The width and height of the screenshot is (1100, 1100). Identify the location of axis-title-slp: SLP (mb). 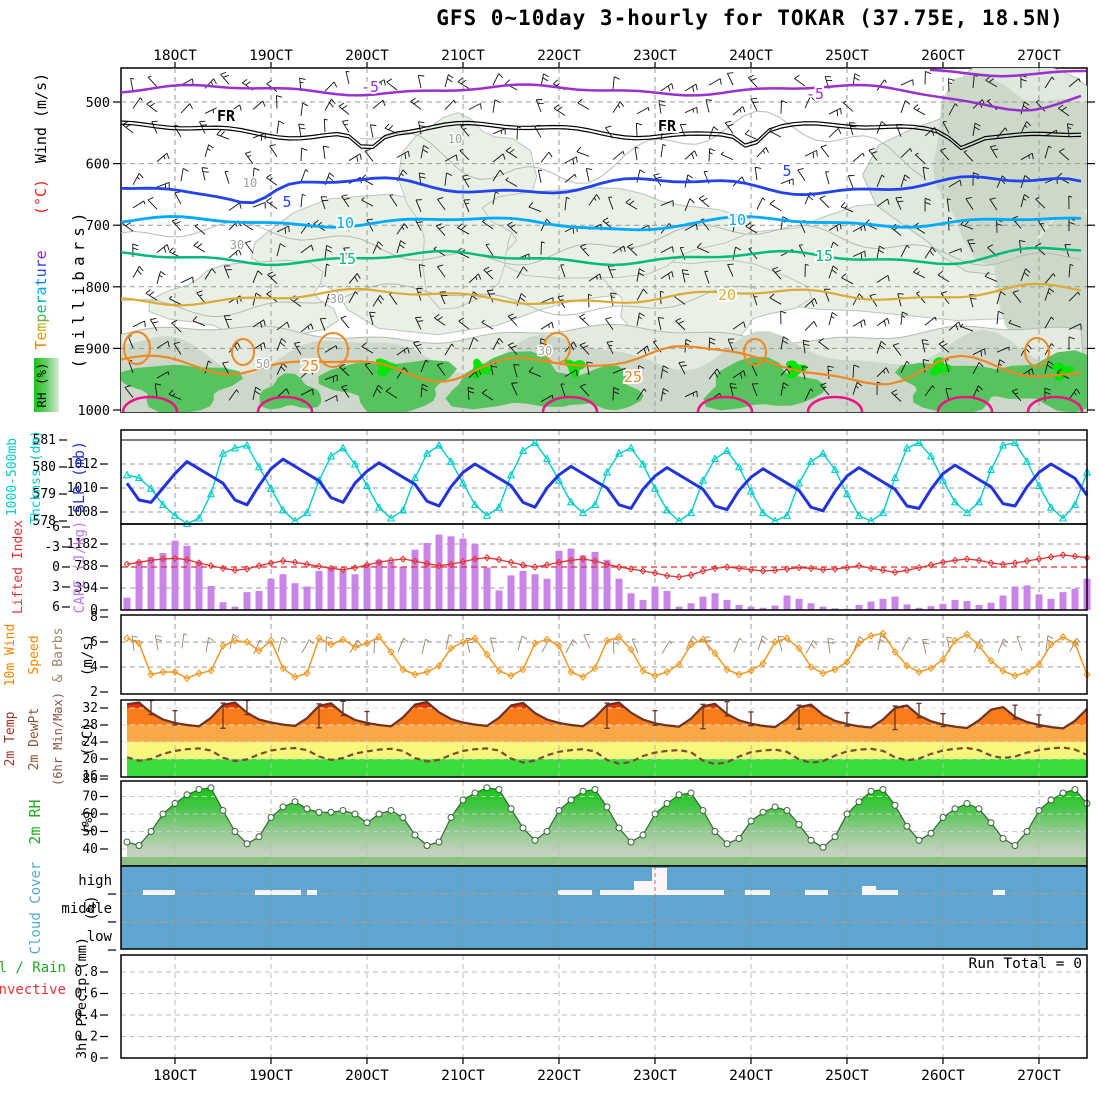
(79, 477).